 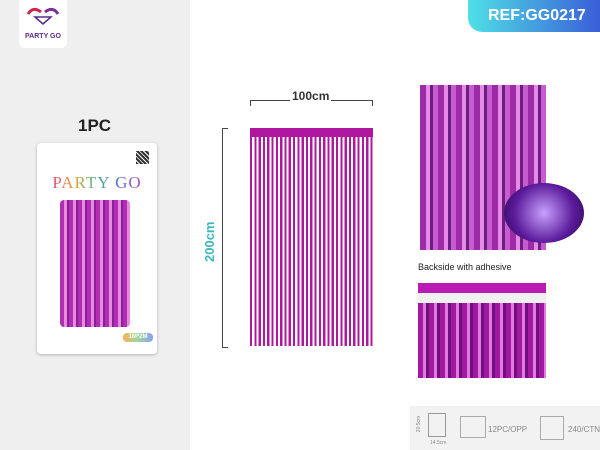 What do you see at coordinates (142, 157) in the screenshot?
I see `qr-code-icon` at bounding box center [142, 157].